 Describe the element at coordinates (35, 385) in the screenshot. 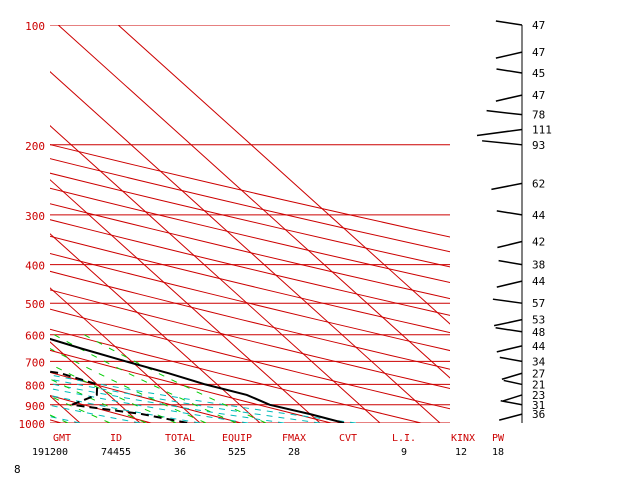

I see `pressure-tick-label: 800` at that location.